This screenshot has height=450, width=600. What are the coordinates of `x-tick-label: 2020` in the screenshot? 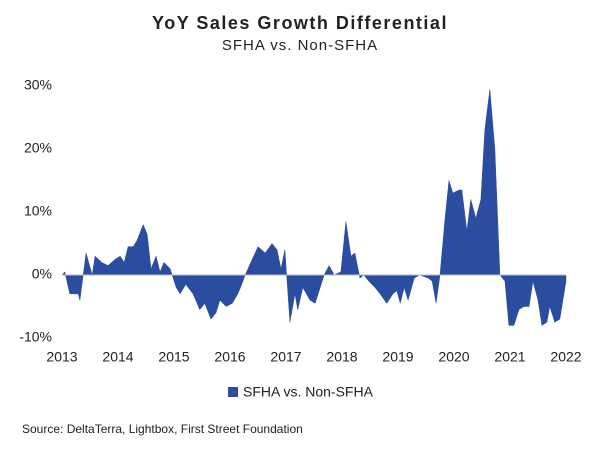 It's located at (453, 357).